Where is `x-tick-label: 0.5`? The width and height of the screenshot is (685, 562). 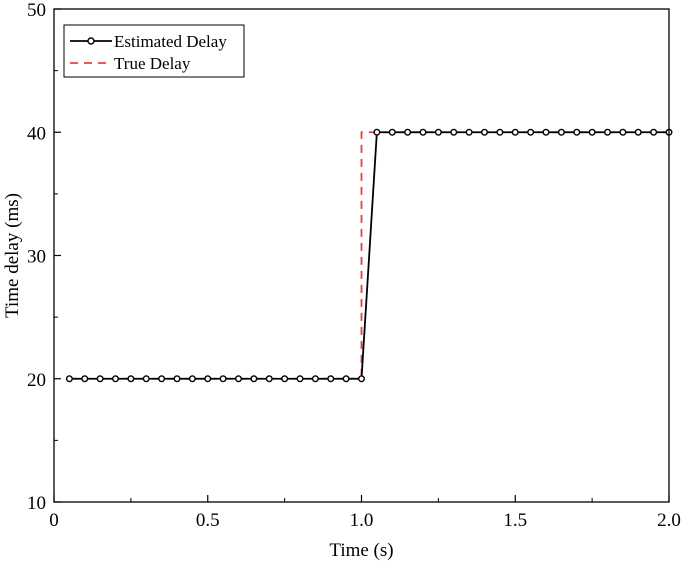 x-tick-label: 0.5 is located at coordinates (208, 520).